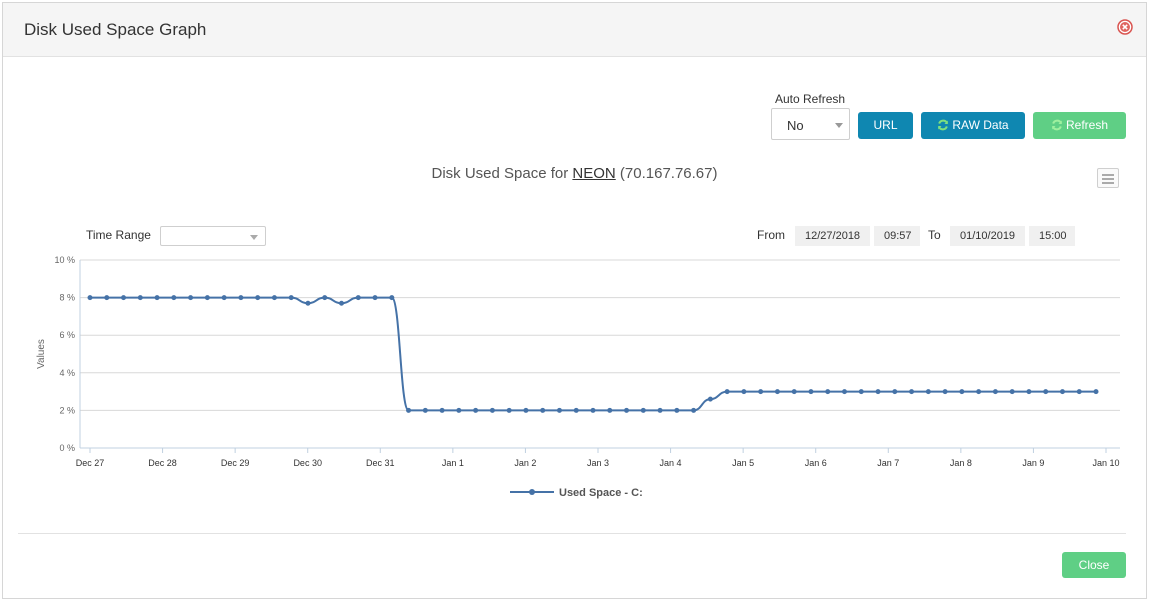 Image resolution: width=1149 pixels, height=601 pixels. Describe the element at coordinates (961, 463) in the screenshot. I see `x-tick-label: Jan 8` at that location.